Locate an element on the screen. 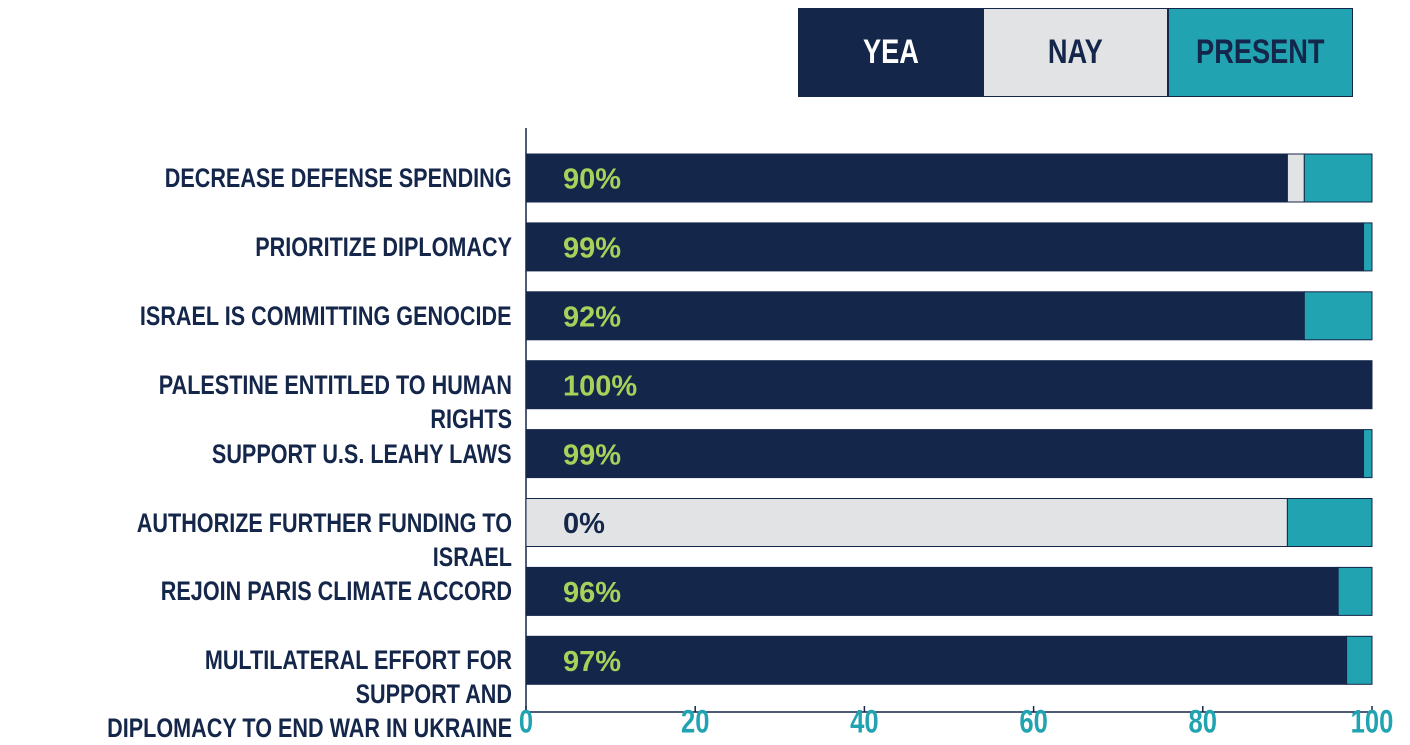 This screenshot has height=745, width=1410. category-label: REJOIN PARIS CLIMATE ACCORD is located at coordinates (336, 591).